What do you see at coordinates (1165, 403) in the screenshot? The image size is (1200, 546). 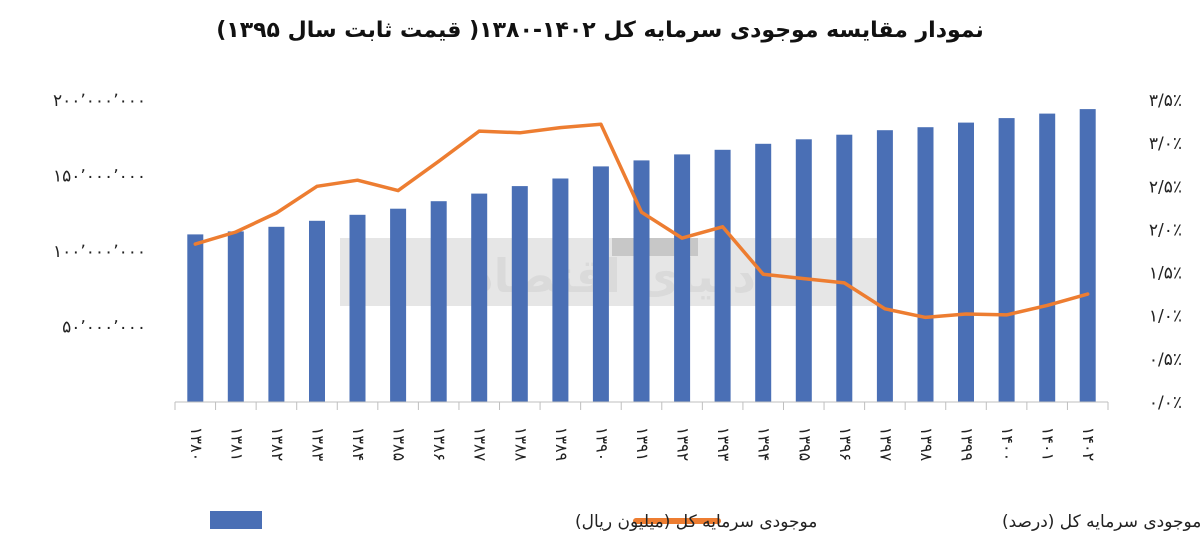 I see `right-tick-label: ۰/۰٪` at bounding box center [1165, 403].